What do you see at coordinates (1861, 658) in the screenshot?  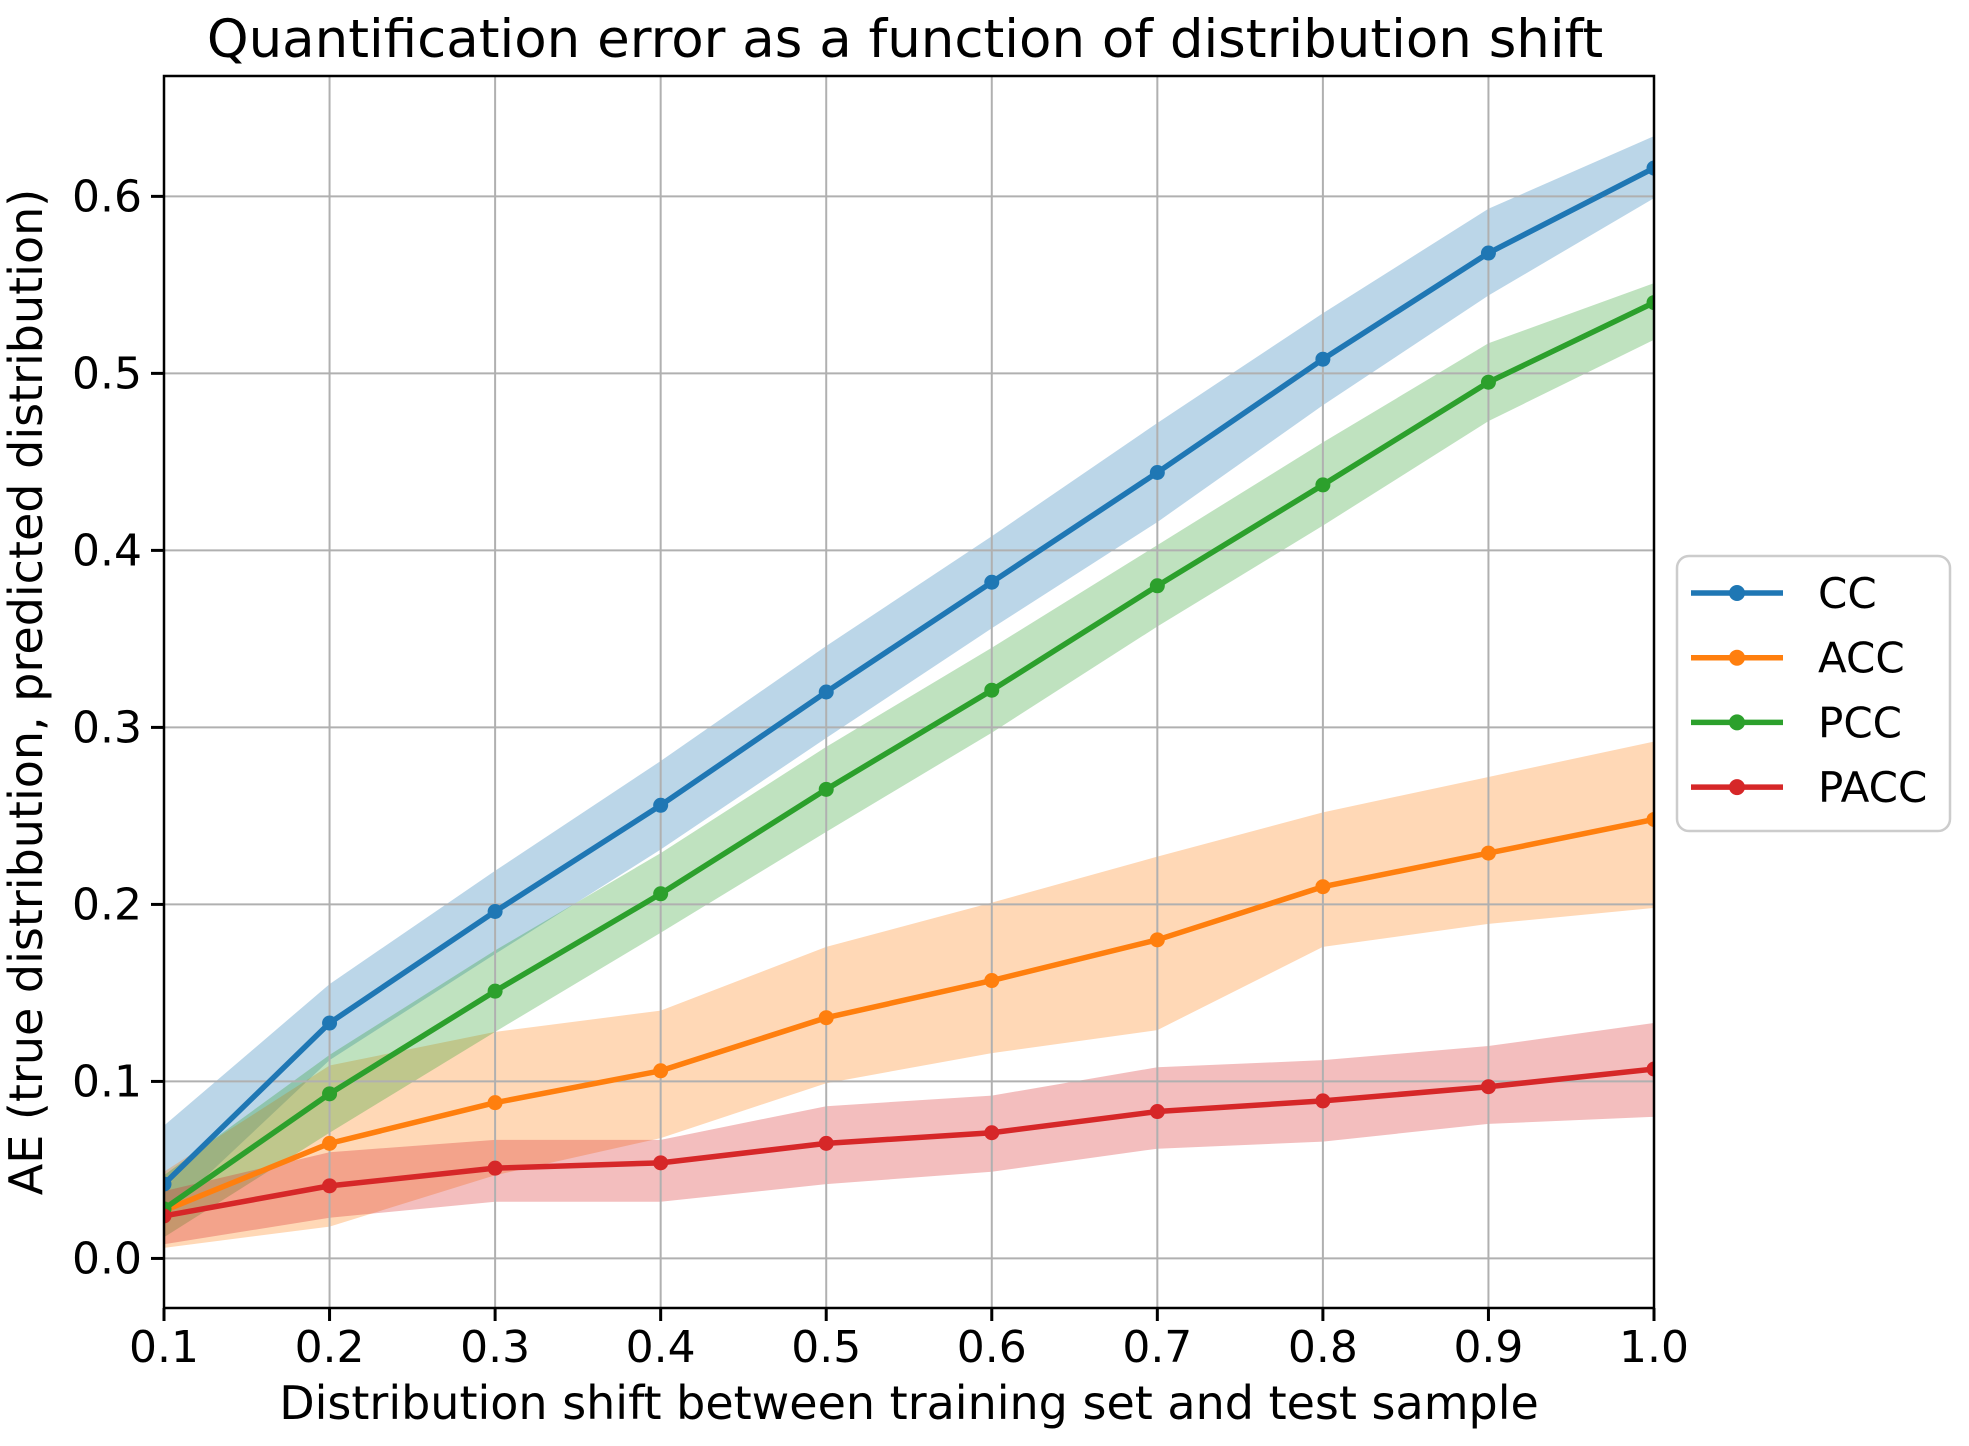 I see `legend-label-ACC: ACC` at bounding box center [1861, 658].